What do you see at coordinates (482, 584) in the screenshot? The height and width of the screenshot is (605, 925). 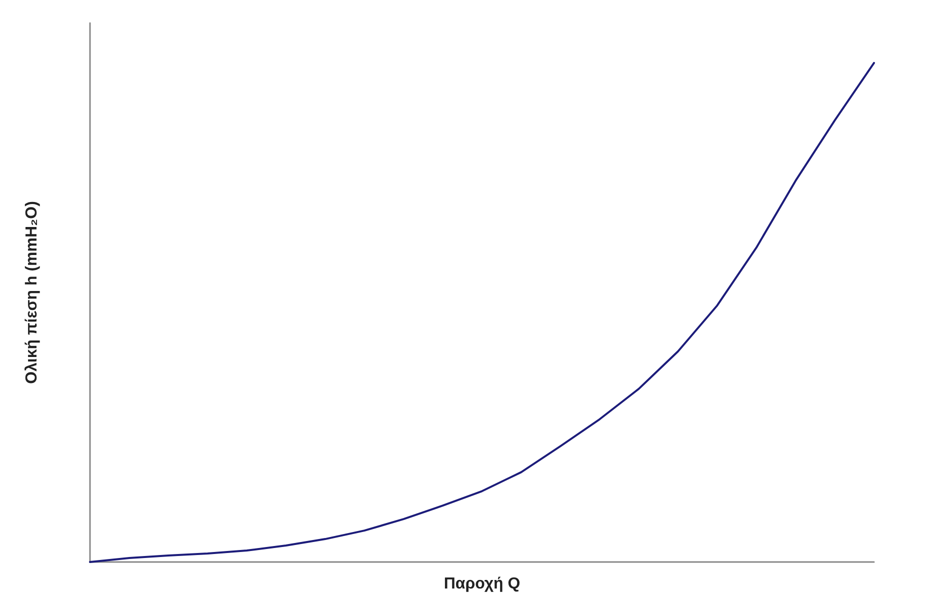 I see `x-axis-title: Παροχή Q` at bounding box center [482, 584].